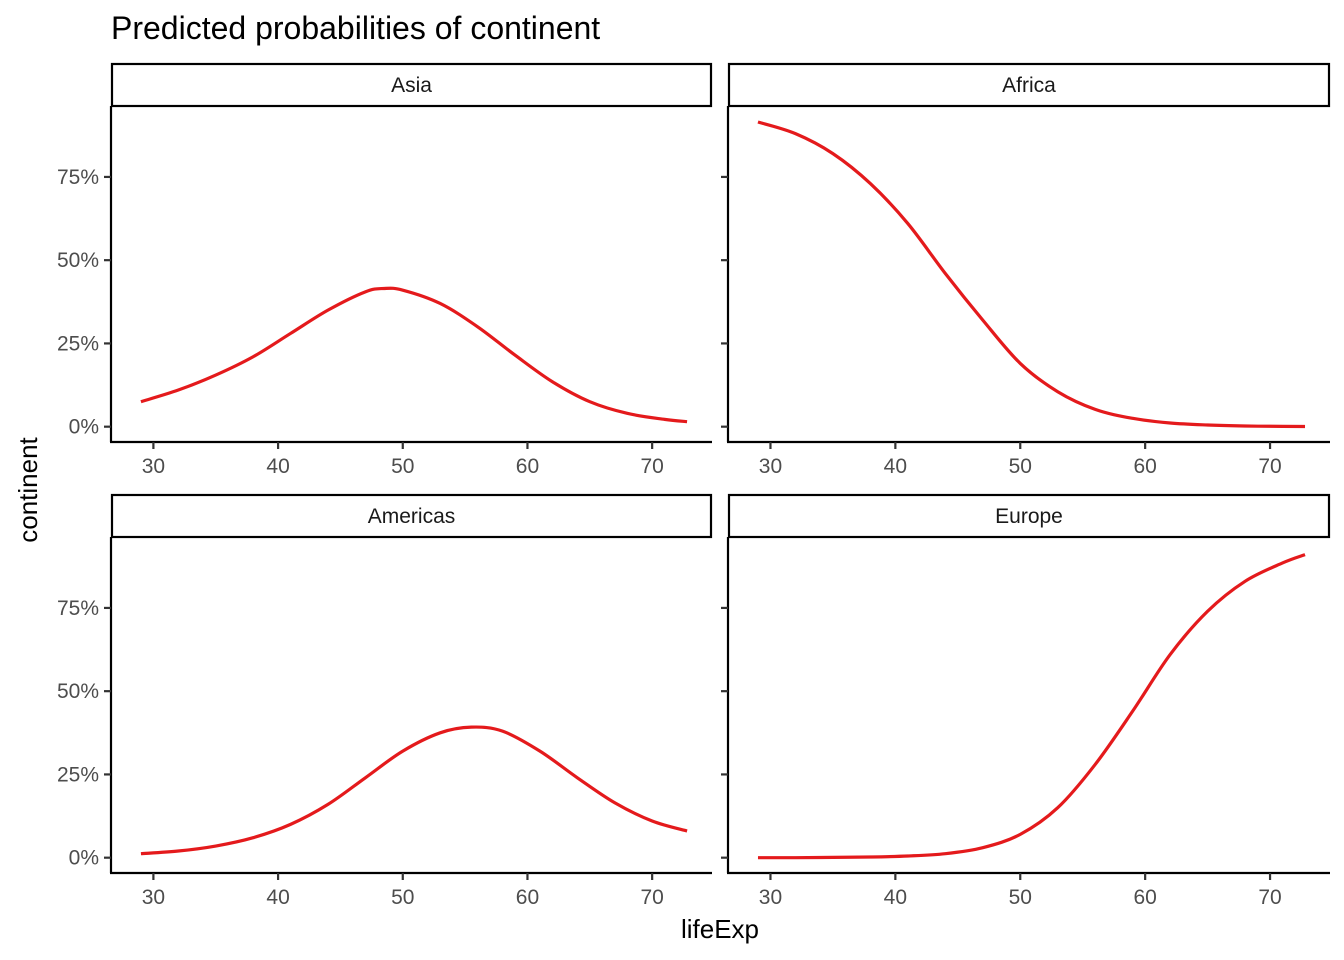  I want to click on strip-africa, so click(1029, 85).